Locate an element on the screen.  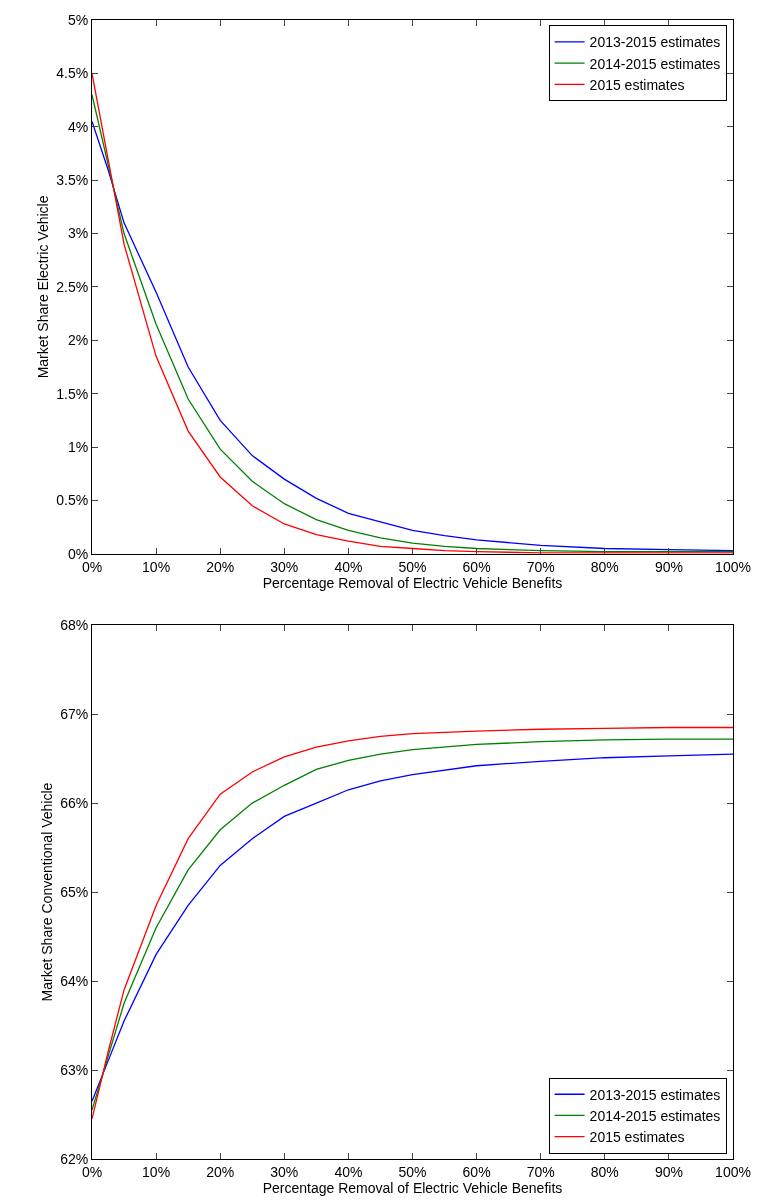
y-tick-label: 64% is located at coordinates (74, 980).